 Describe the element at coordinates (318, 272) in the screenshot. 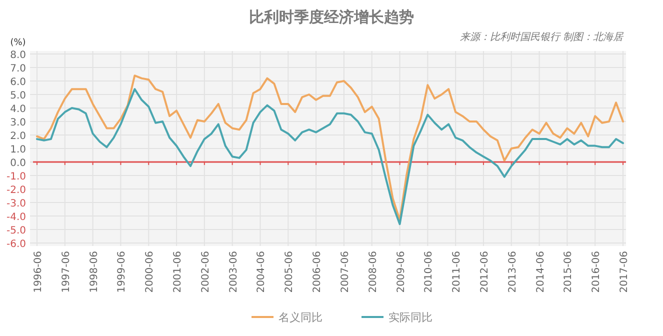

I see `x-tick-label: 2006-06` at that location.